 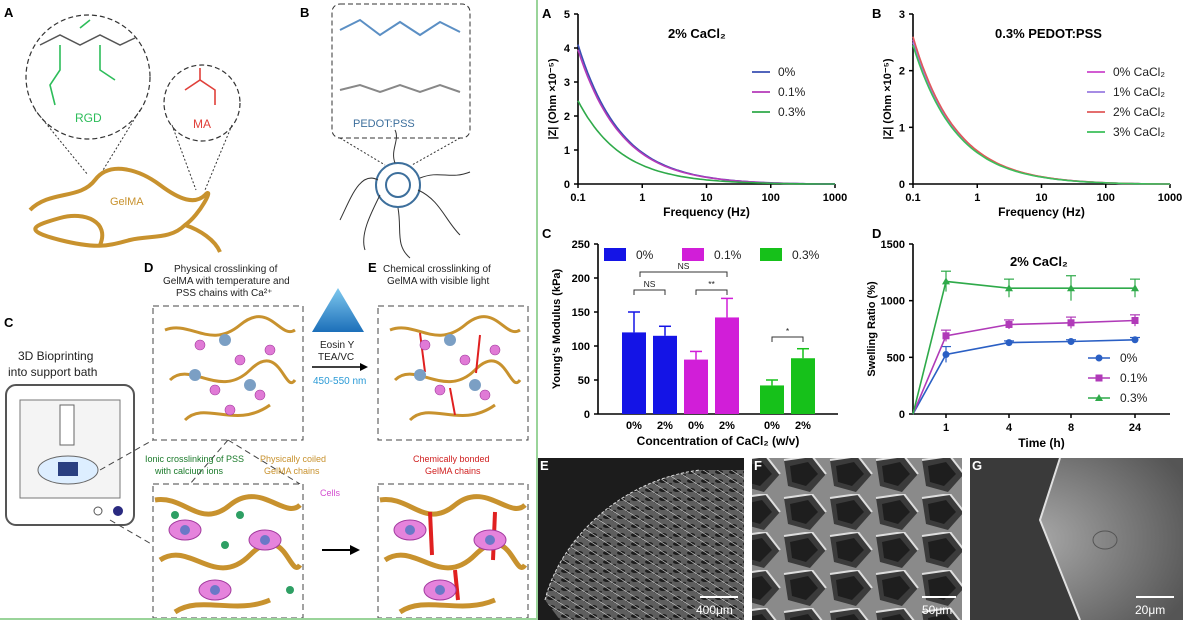 I want to click on x-axis-title: Time (h), so click(x=1041, y=443).